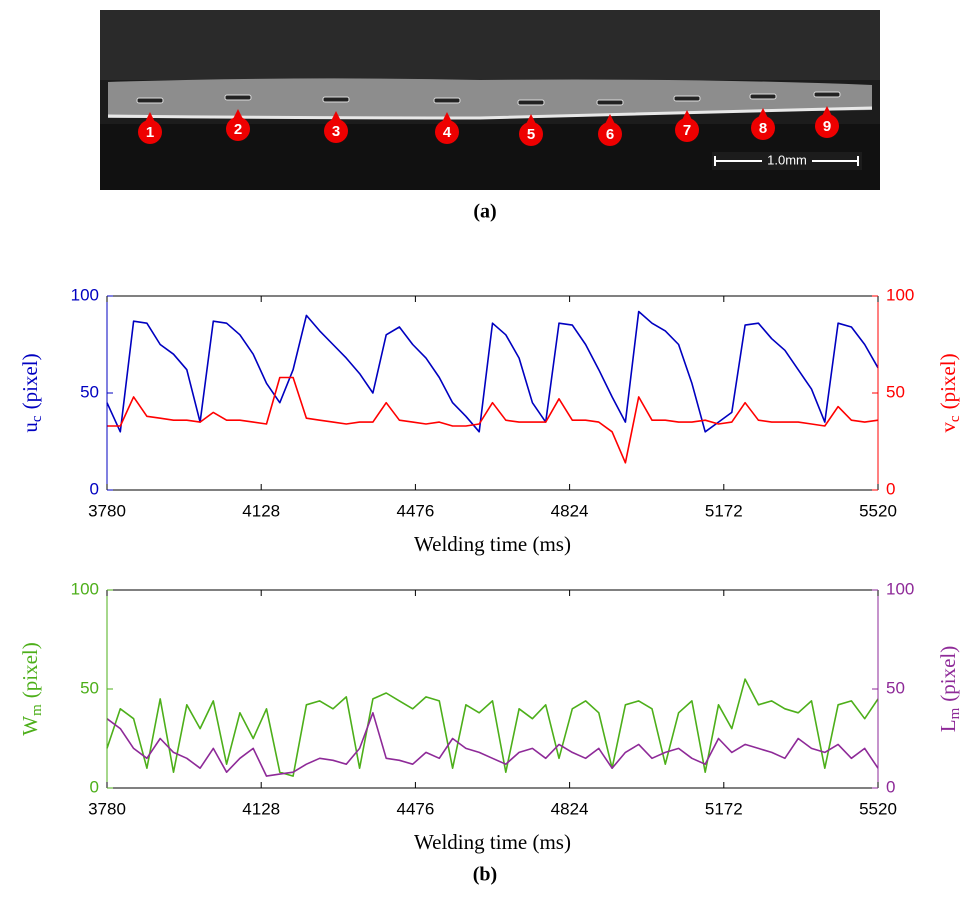  I want to click on y2-axis-label-main: L, so click(948, 725).